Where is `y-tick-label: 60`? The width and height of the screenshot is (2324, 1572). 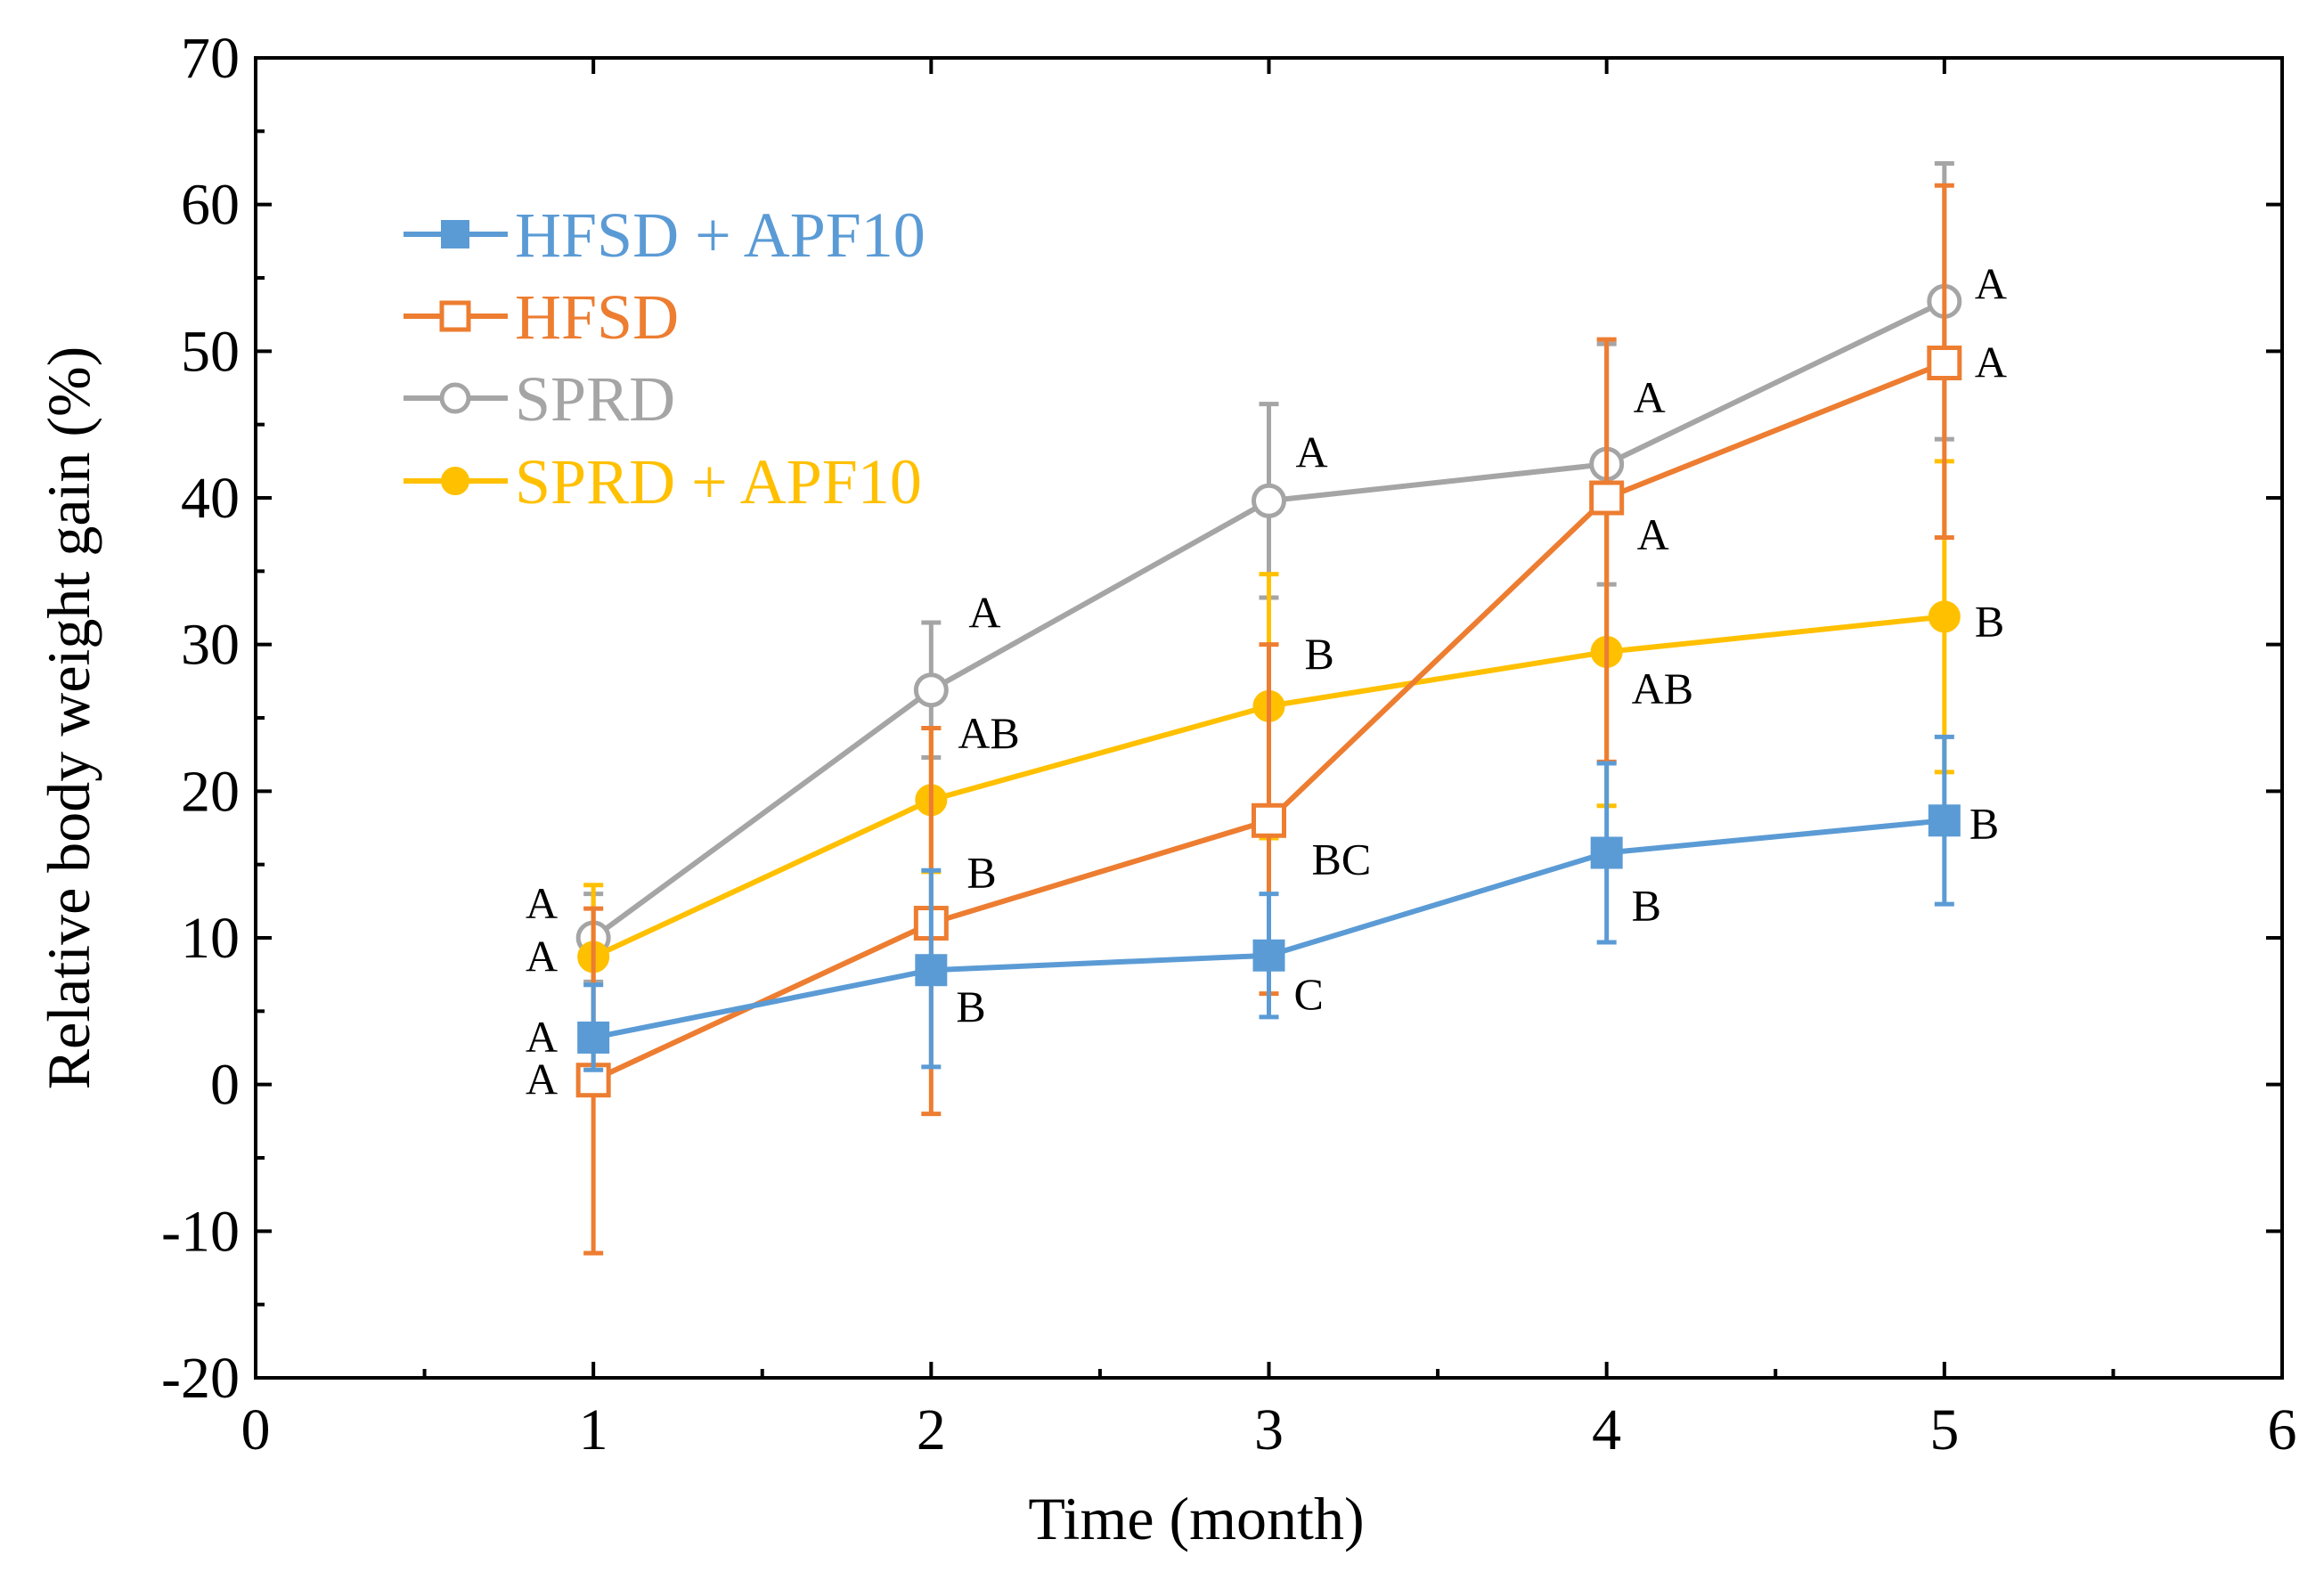 y-tick-label: 60 is located at coordinates (210, 206).